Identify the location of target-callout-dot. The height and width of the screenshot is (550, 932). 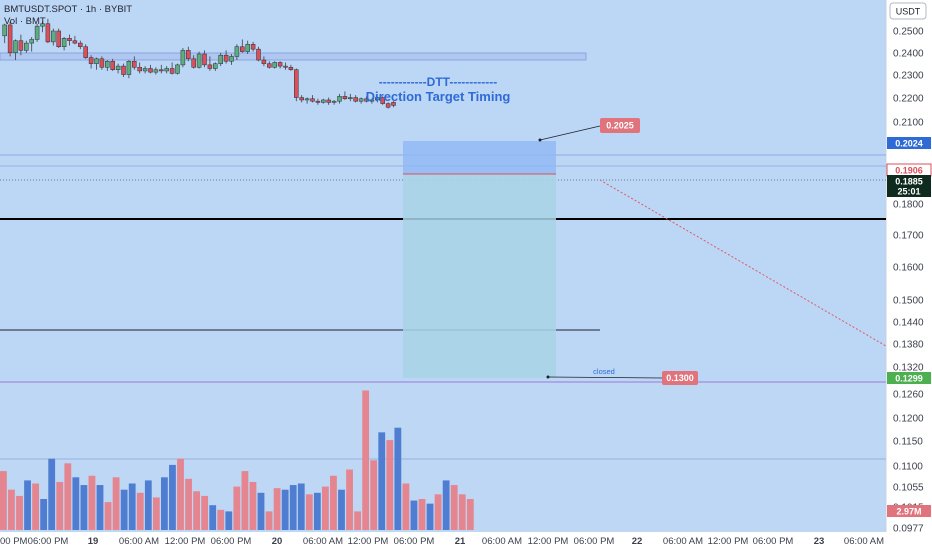
(540, 140).